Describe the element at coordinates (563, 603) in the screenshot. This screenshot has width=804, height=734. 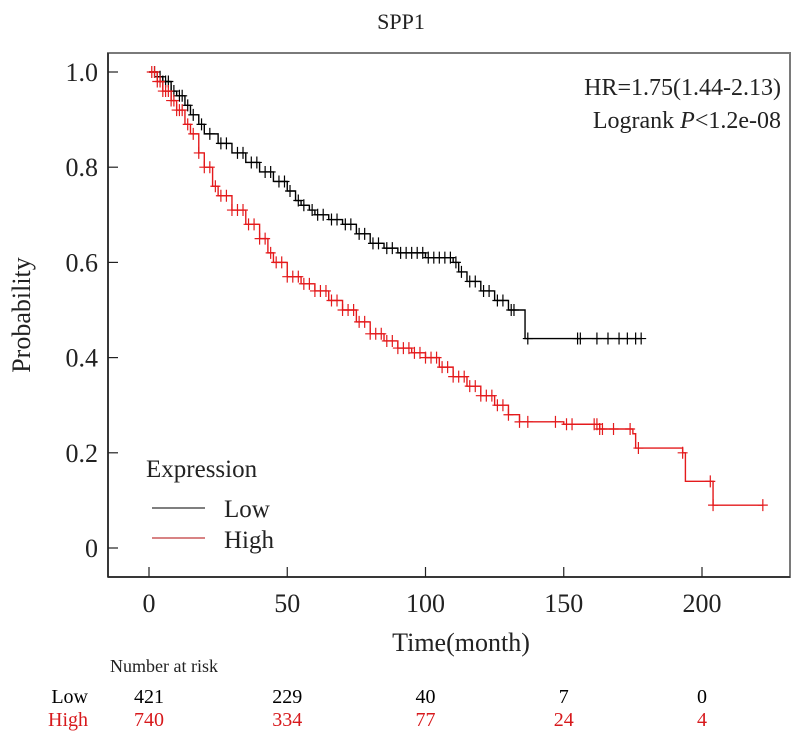
I see `x-tick-label: 150` at that location.